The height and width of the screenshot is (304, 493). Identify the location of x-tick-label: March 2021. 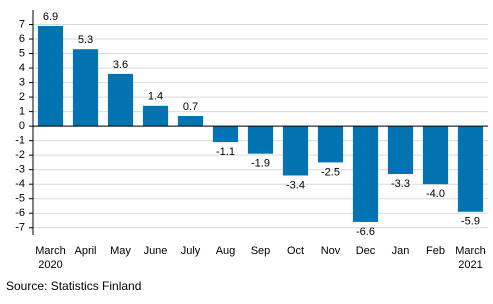
(470, 258).